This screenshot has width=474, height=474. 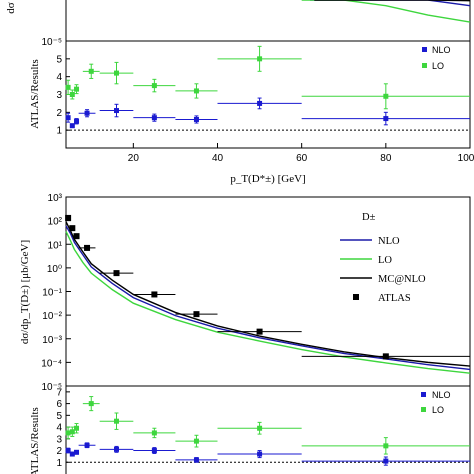 What do you see at coordinates (356, 297) in the screenshot?
I see `bottom-cs-legend-atlas-marker` at bounding box center [356, 297].